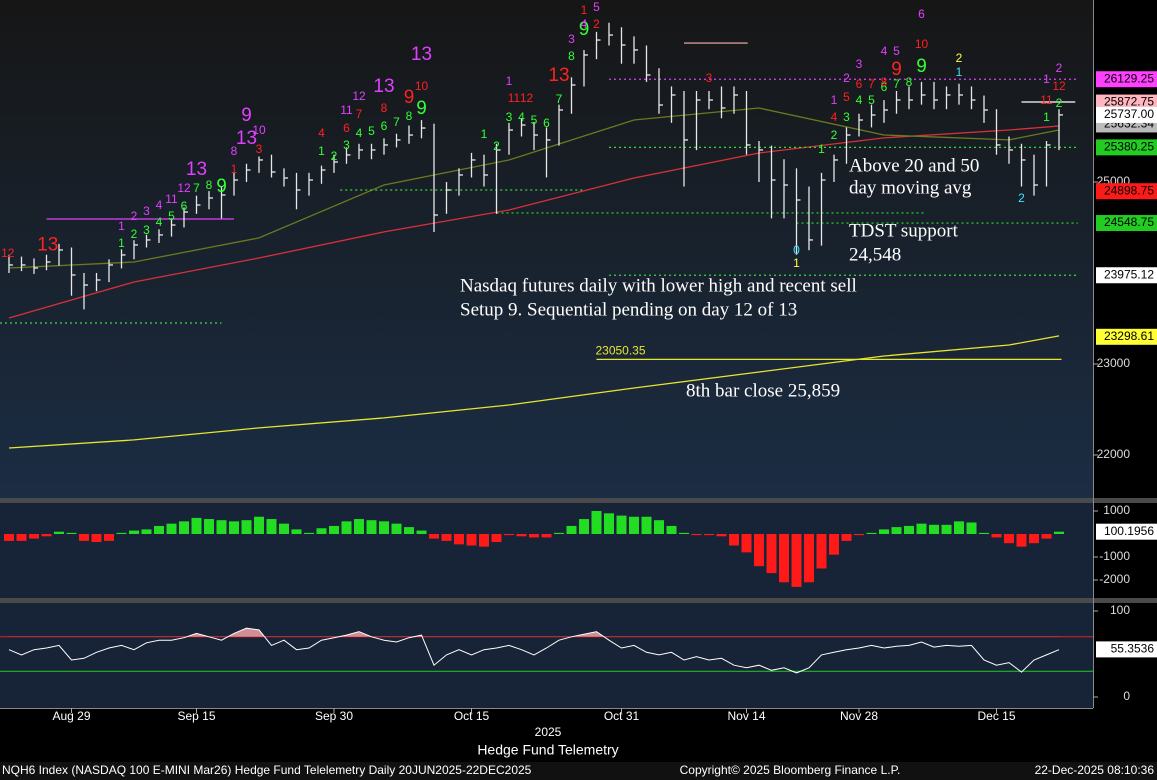 This screenshot has width=1157, height=780. I want to click on x-tick-label: Oct 15, so click(472, 716).